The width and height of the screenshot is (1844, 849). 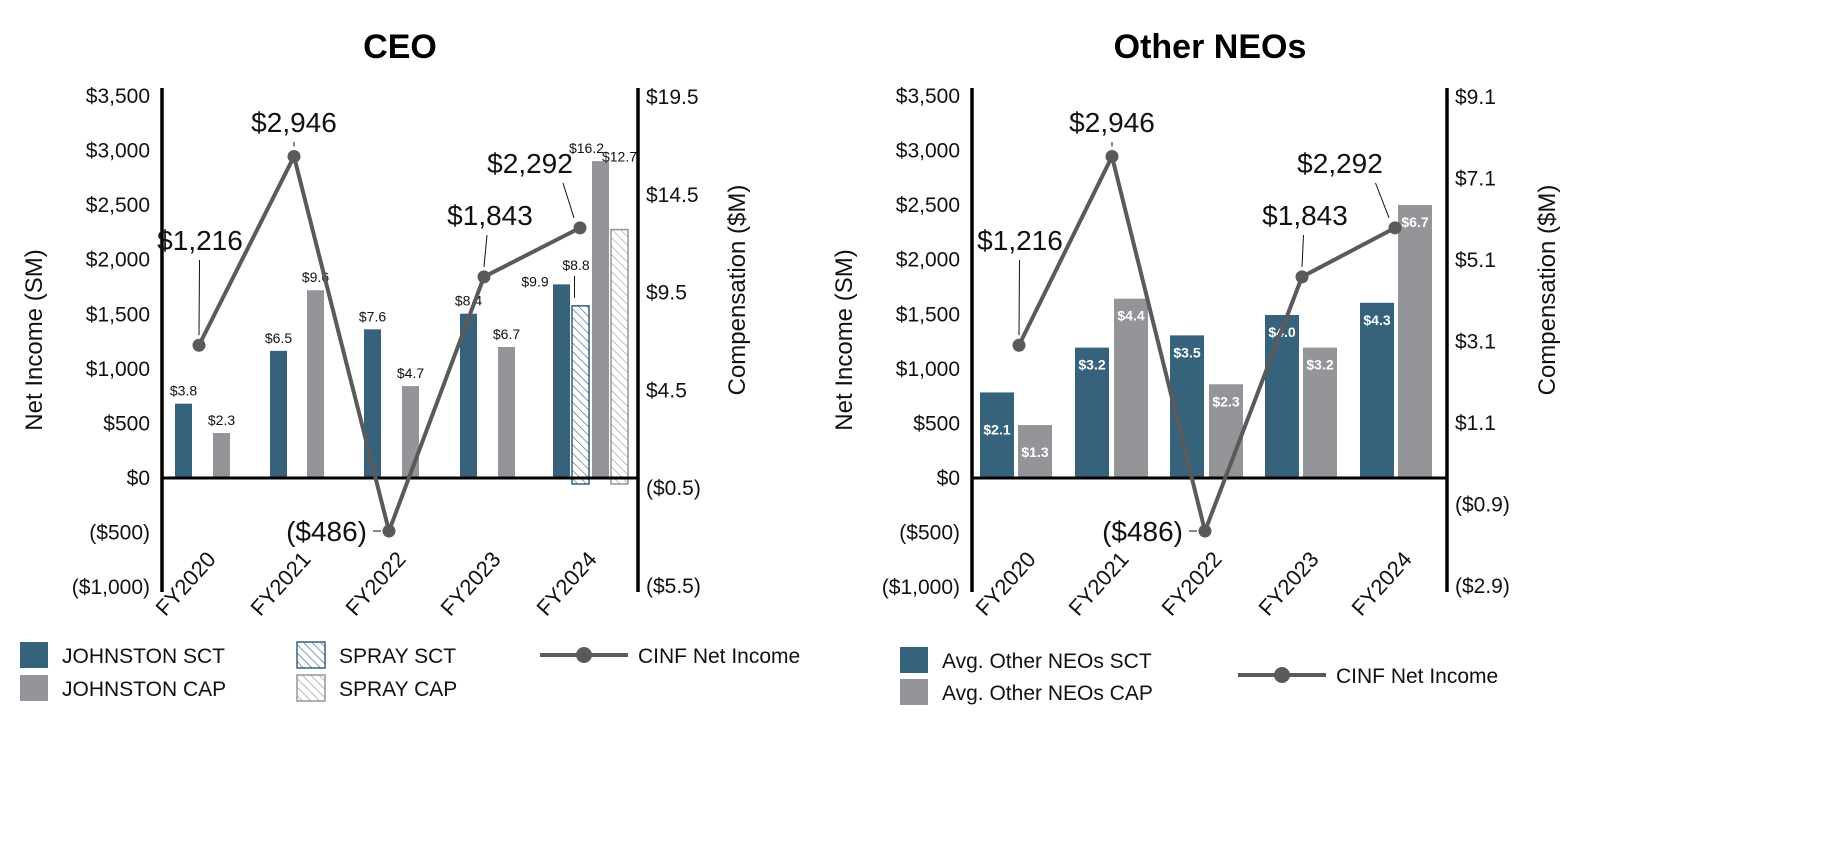 I want to click on legend-item: SPRAY CAP, so click(x=376, y=688).